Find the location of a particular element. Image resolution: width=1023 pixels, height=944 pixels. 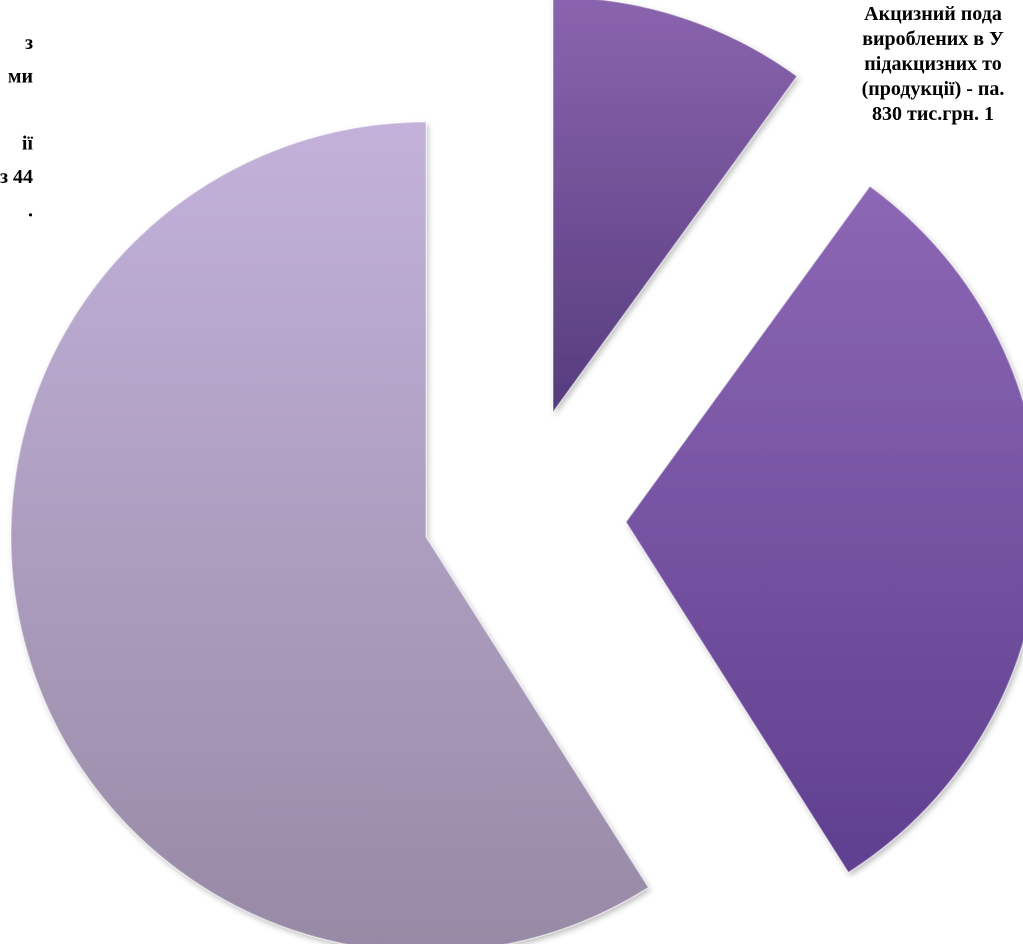

slice-label-3-line-5: з 44 is located at coordinates (16, 177).